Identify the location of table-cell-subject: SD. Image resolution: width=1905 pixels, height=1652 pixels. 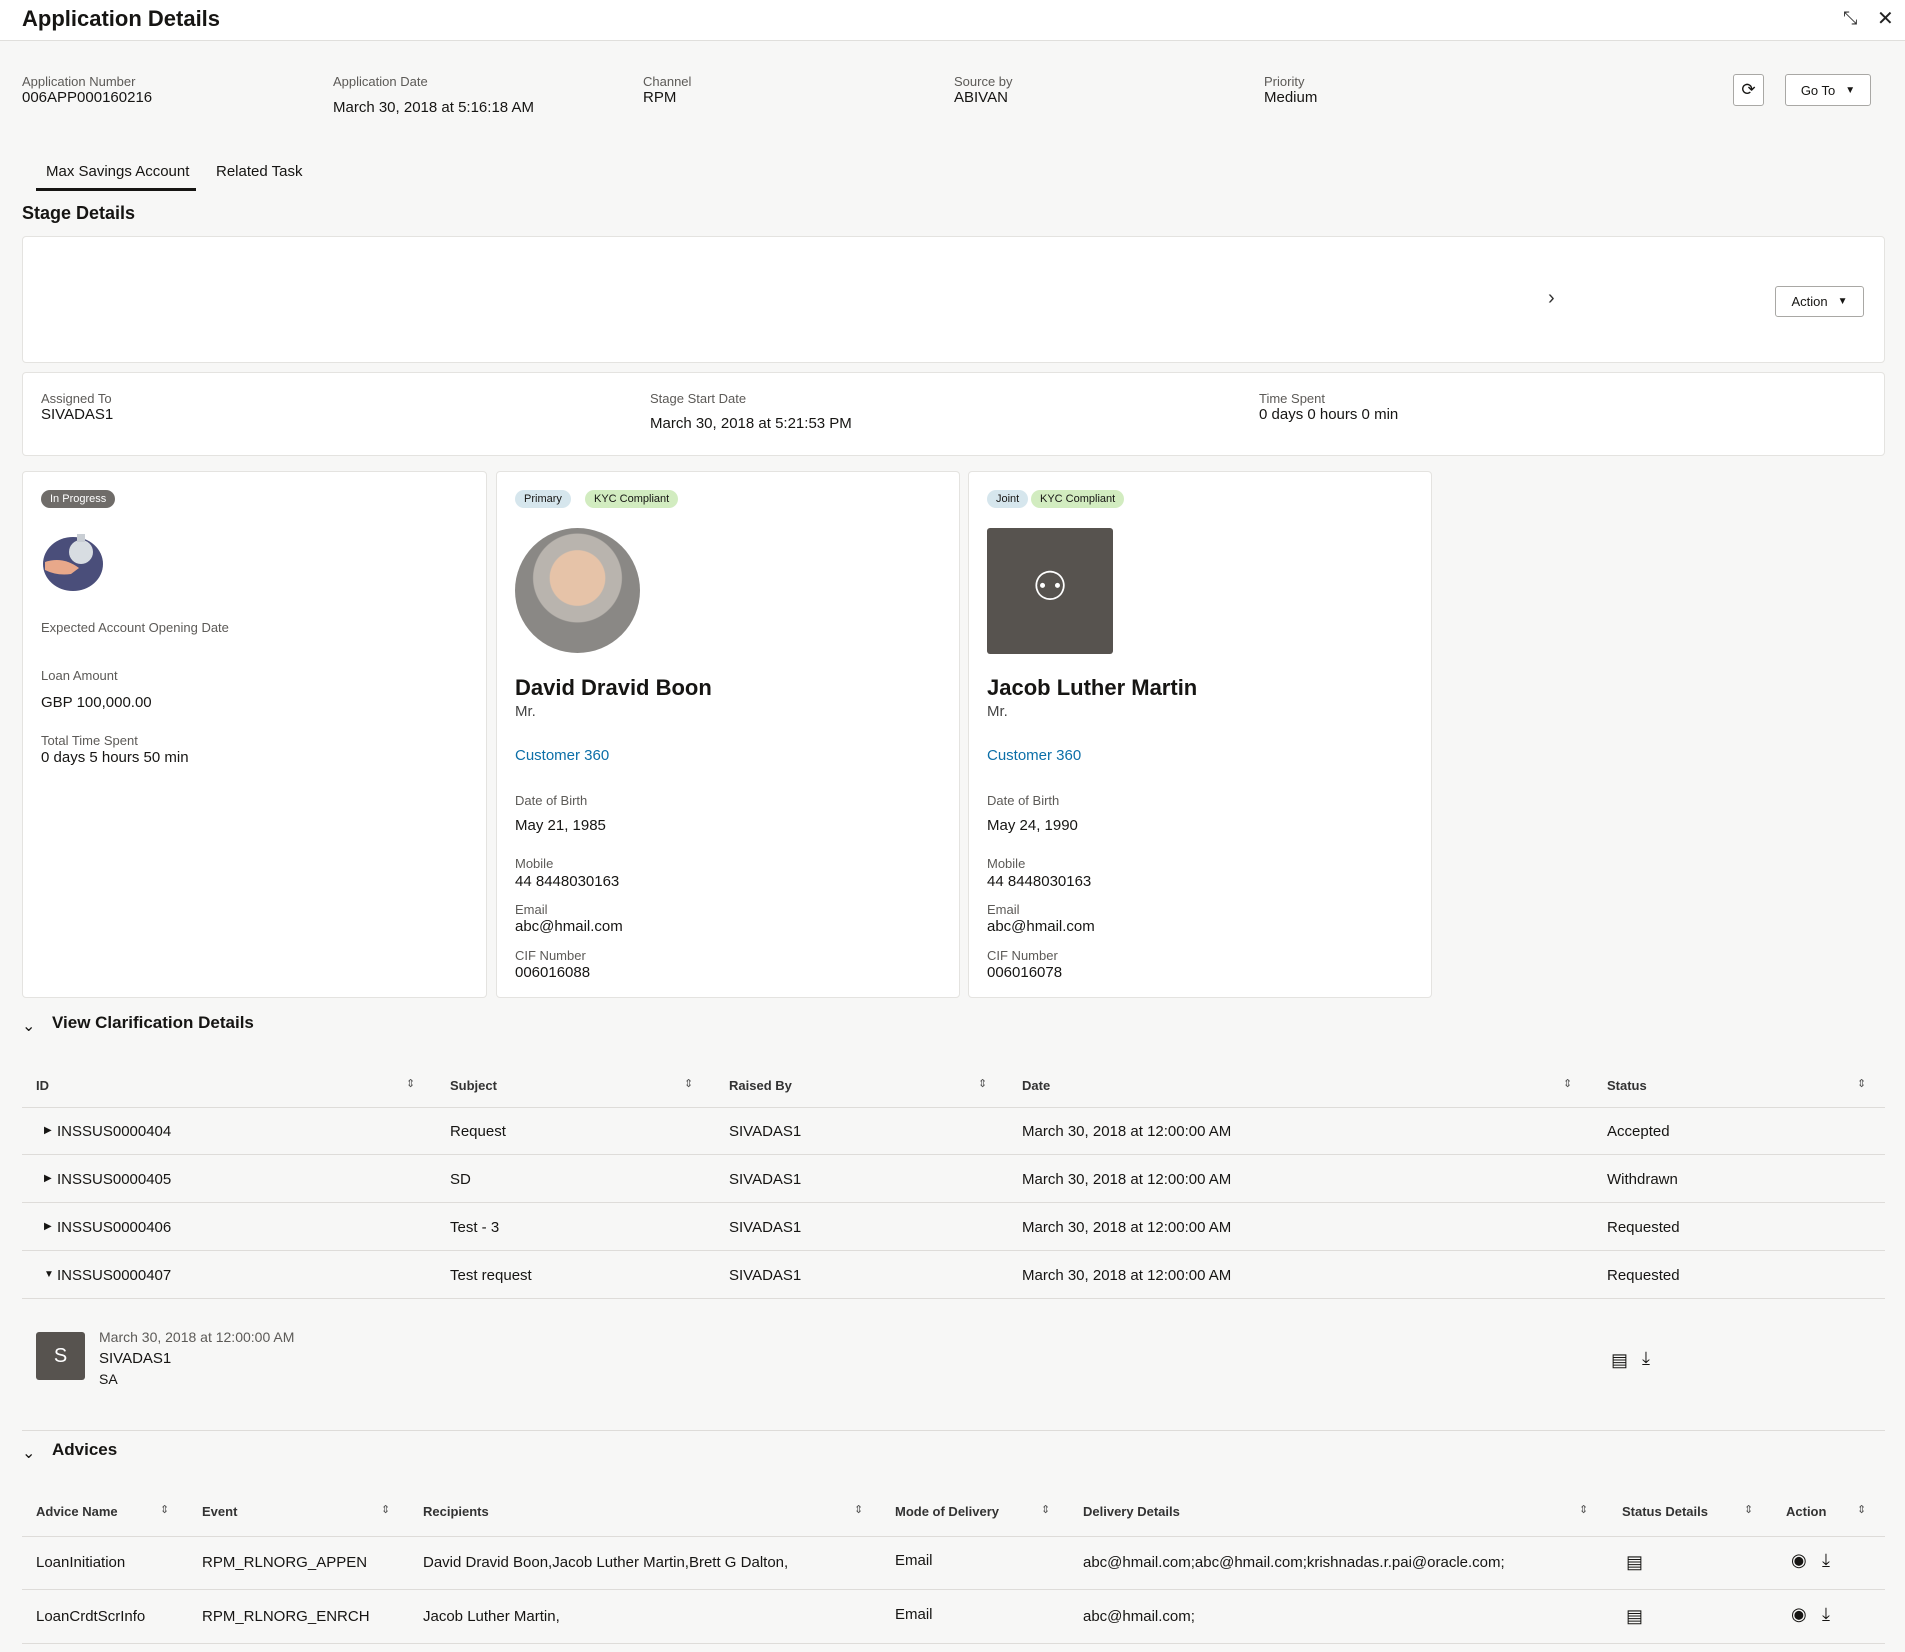
(460, 1179).